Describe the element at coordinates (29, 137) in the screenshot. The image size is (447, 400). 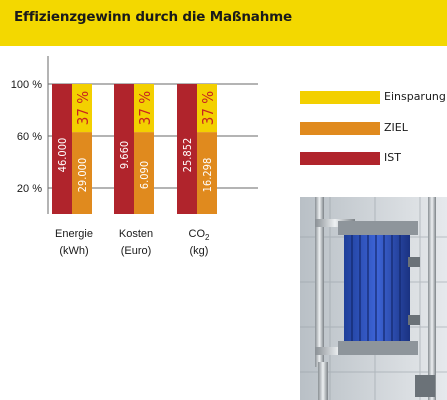
I see `y-tick-label: 60 %` at that location.